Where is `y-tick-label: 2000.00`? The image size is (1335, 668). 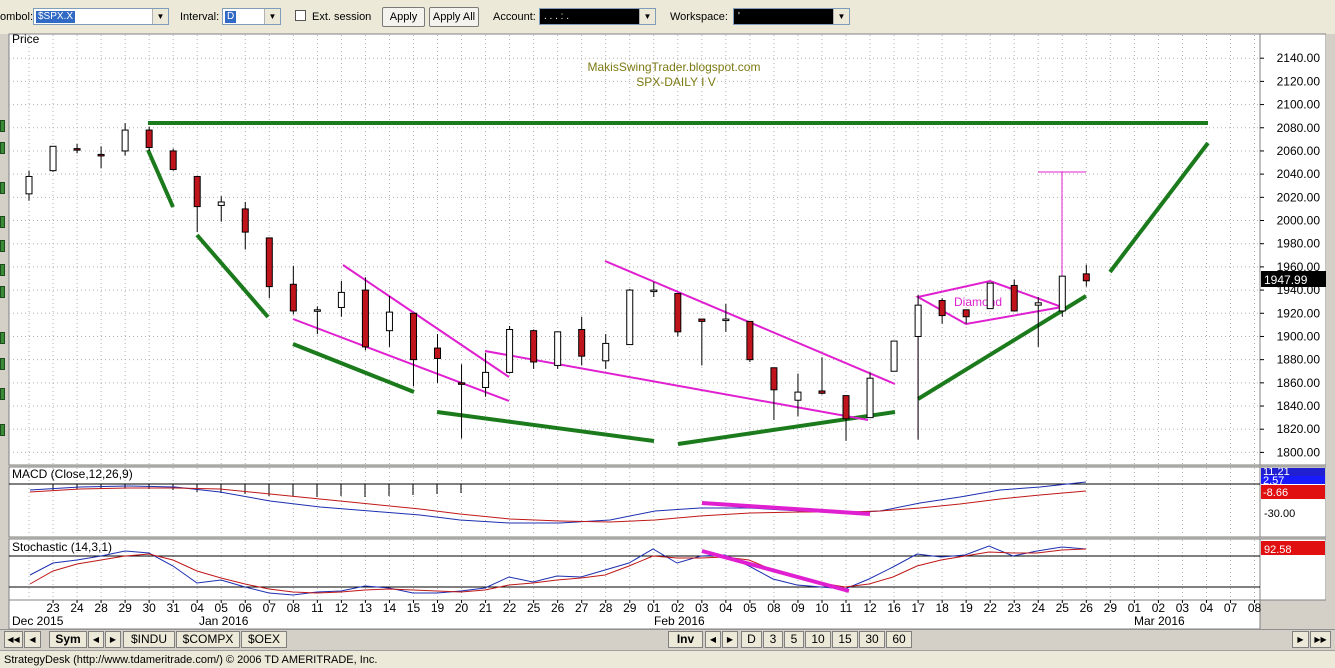 y-tick-label: 2000.00 is located at coordinates (1299, 221).